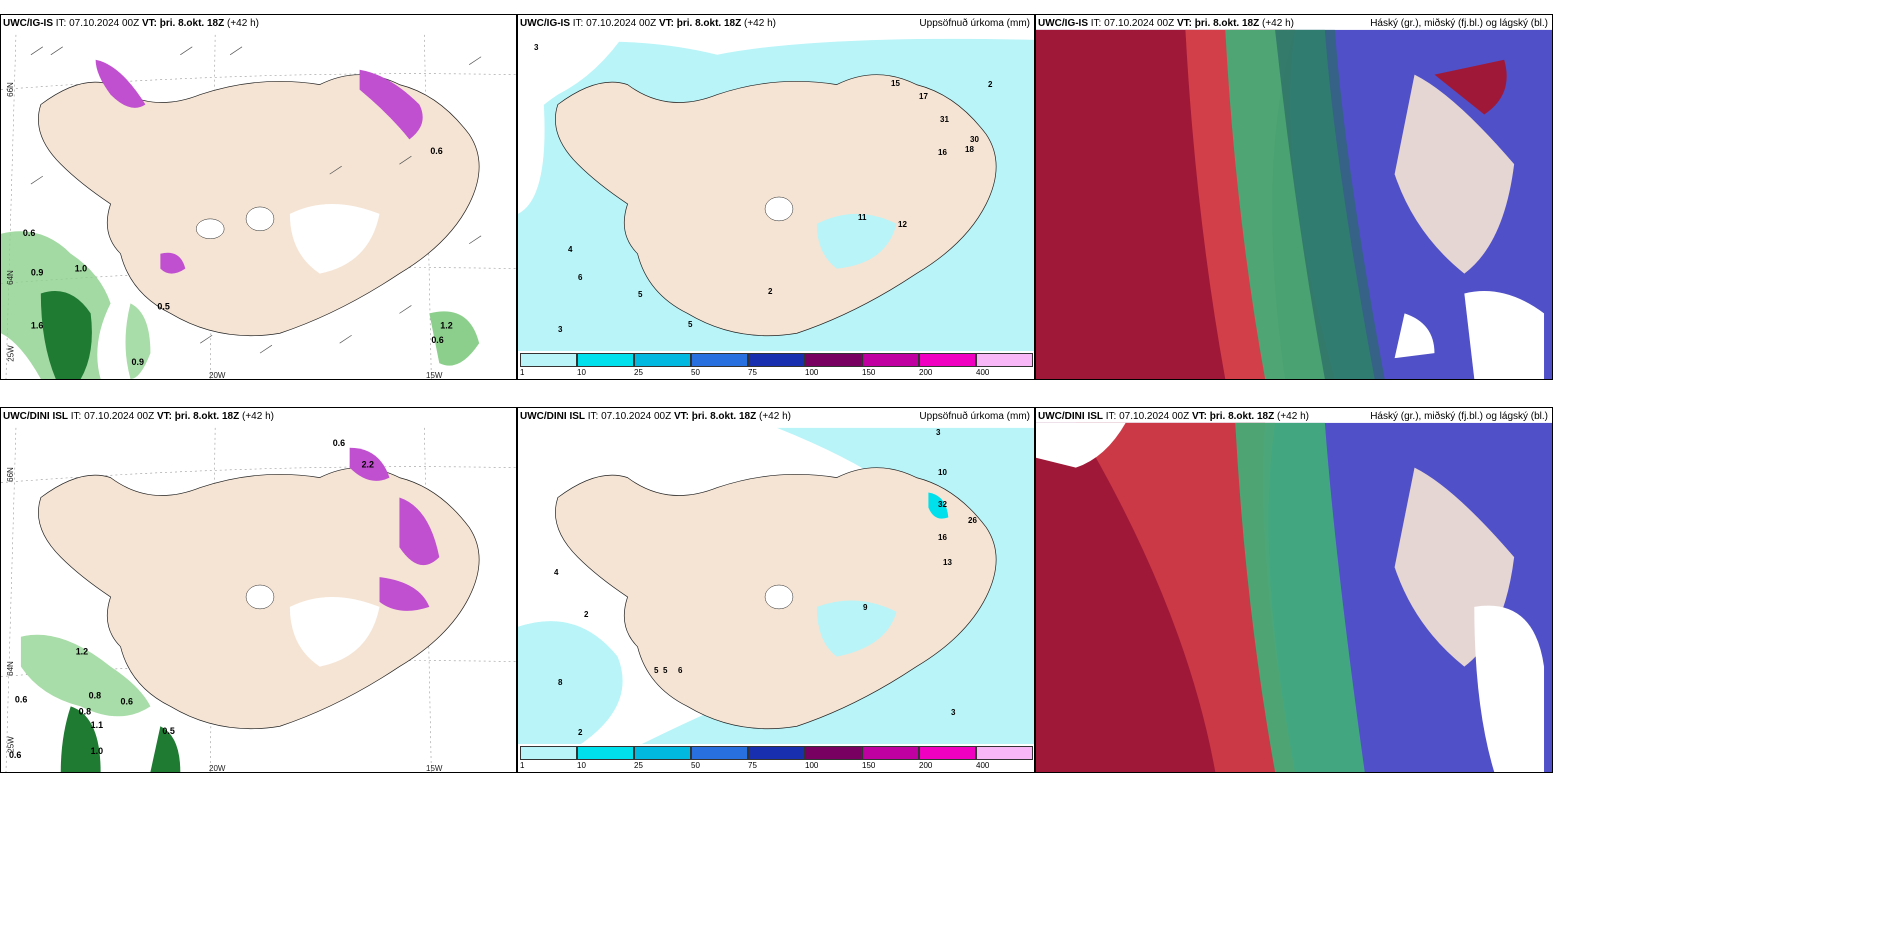 This screenshot has width=1900, height=950. Describe the element at coordinates (1070, 416) in the screenshot. I see `model-name: UWC/DINI ISL` at that location.